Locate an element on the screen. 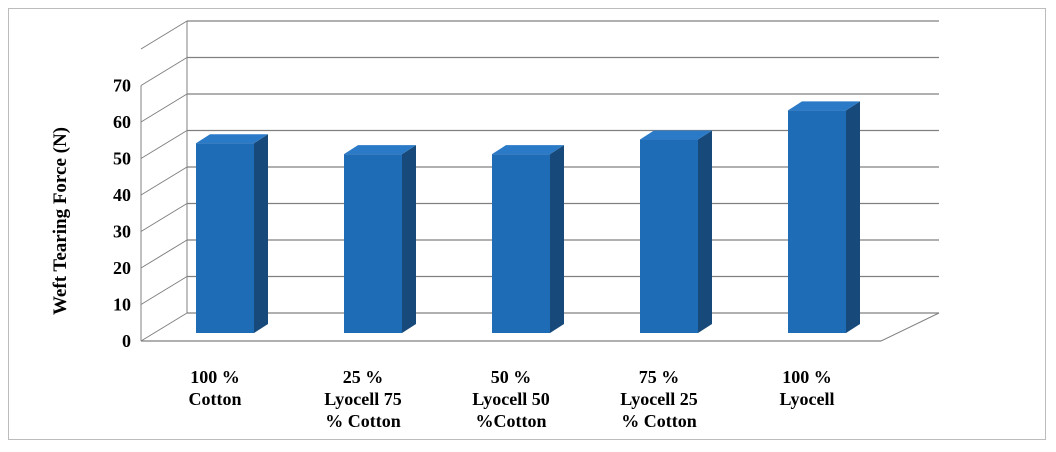 This screenshot has height=452, width=1056. x-tick-label-line: Lyocell 50 is located at coordinates (511, 399).